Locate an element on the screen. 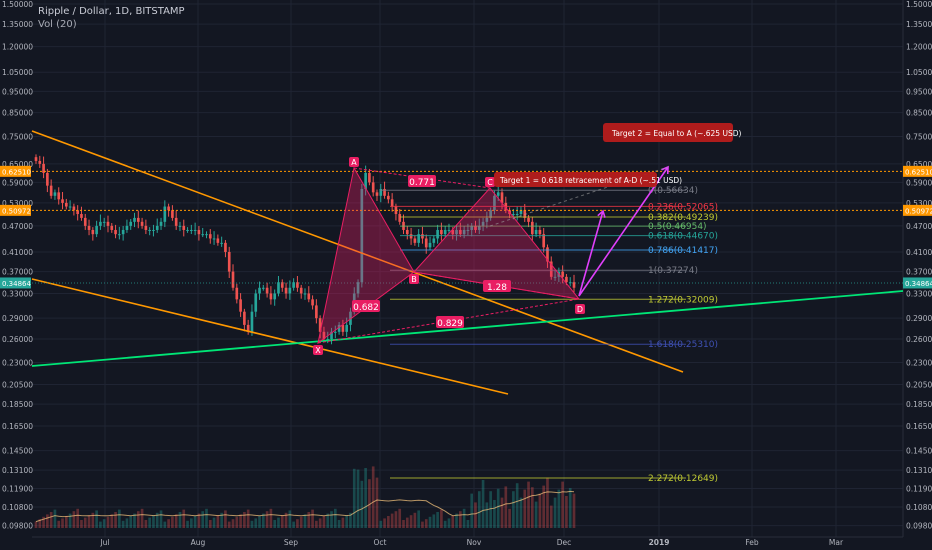 The width and height of the screenshot is (932, 550). price-tick-left: 0.20500 is located at coordinates (17, 384).